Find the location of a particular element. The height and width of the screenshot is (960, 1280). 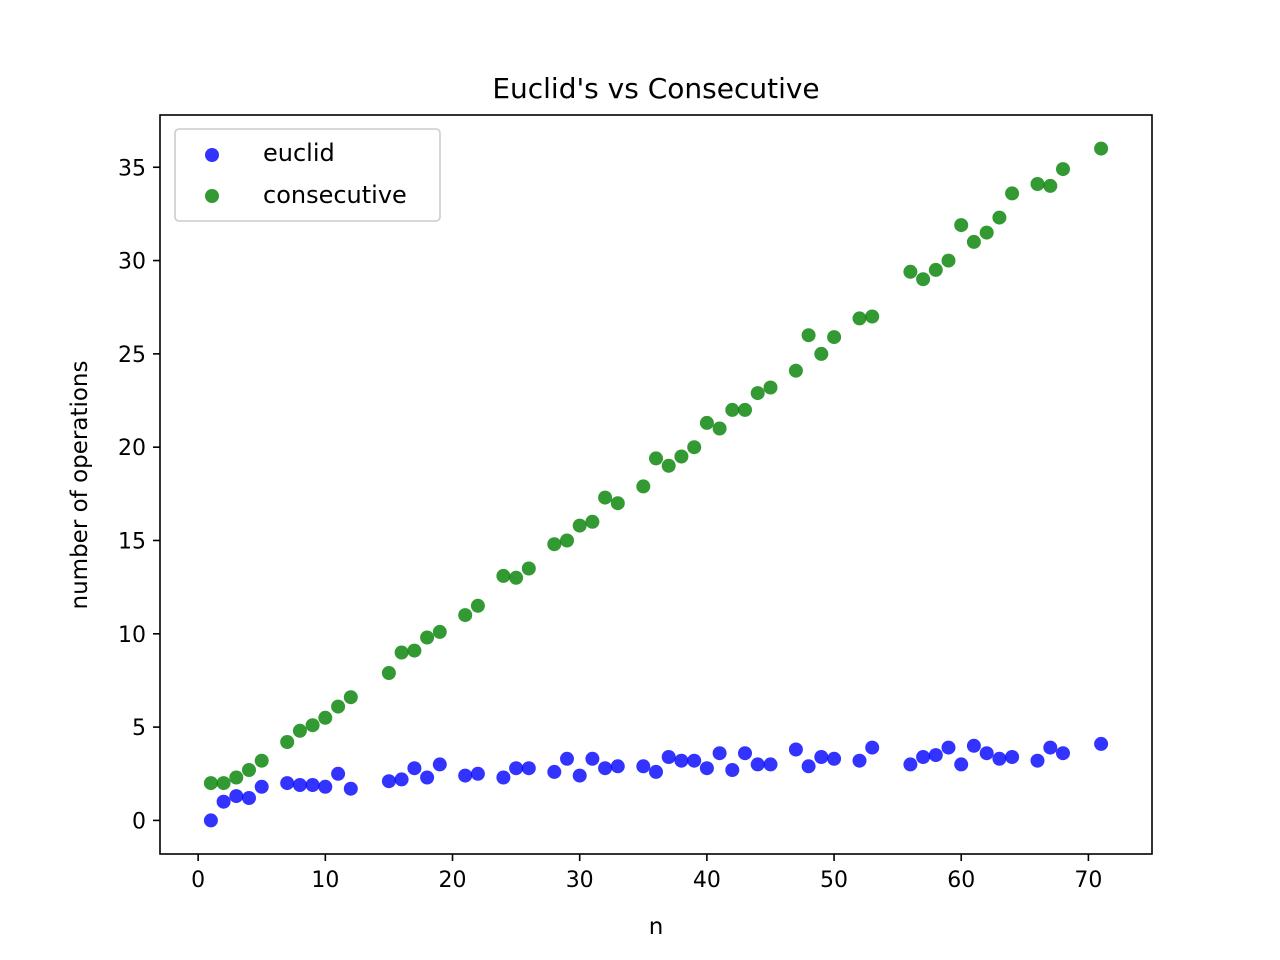

x-tick-label: 30 is located at coordinates (580, 880).